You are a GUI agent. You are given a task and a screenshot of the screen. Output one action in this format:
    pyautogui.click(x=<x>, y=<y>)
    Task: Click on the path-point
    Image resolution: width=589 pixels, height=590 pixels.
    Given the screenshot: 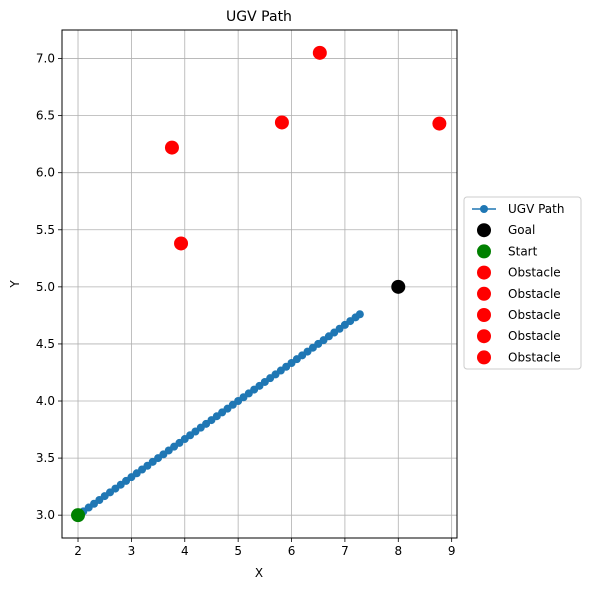 What is the action you would take?
    pyautogui.click(x=359, y=314)
    